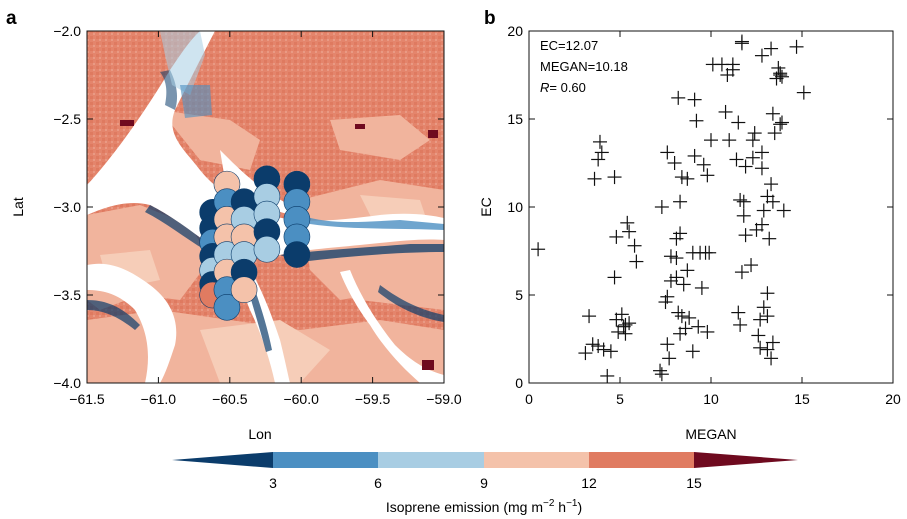 The width and height of the screenshot is (907, 519). What do you see at coordinates (580, 507) in the screenshot?
I see `colorbar-title-end: )` at bounding box center [580, 507].